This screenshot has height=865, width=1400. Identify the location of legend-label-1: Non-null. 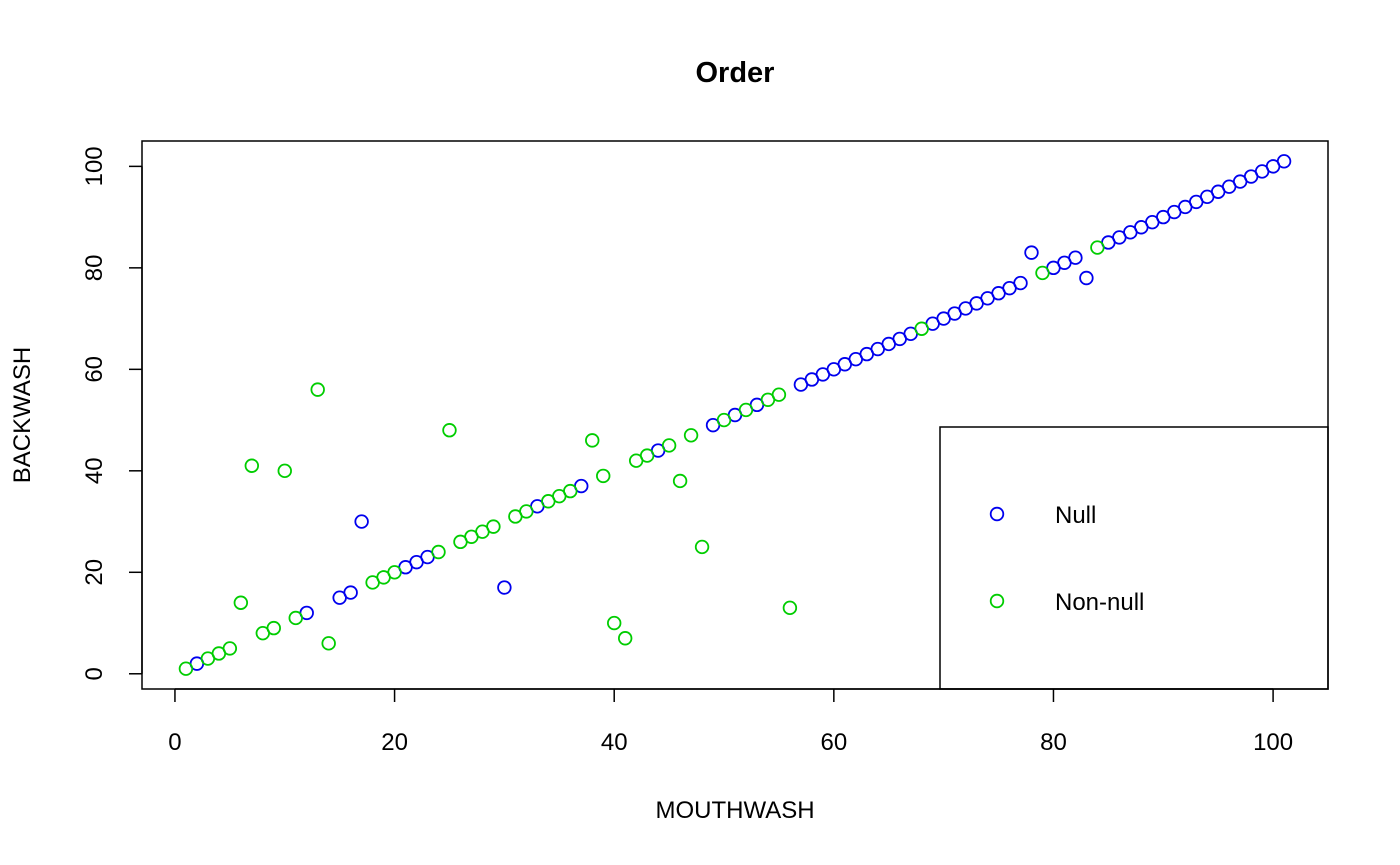
(1099, 602).